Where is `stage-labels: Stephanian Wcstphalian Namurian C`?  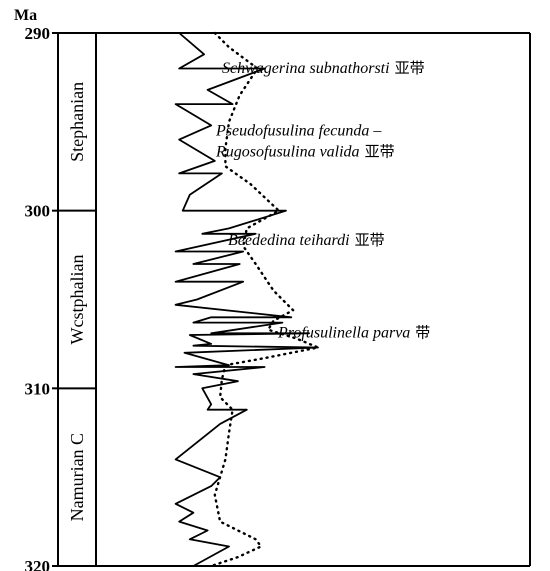
stage-labels: Stephanian Wcstphalian Namurian C is located at coordinates (77, 301).